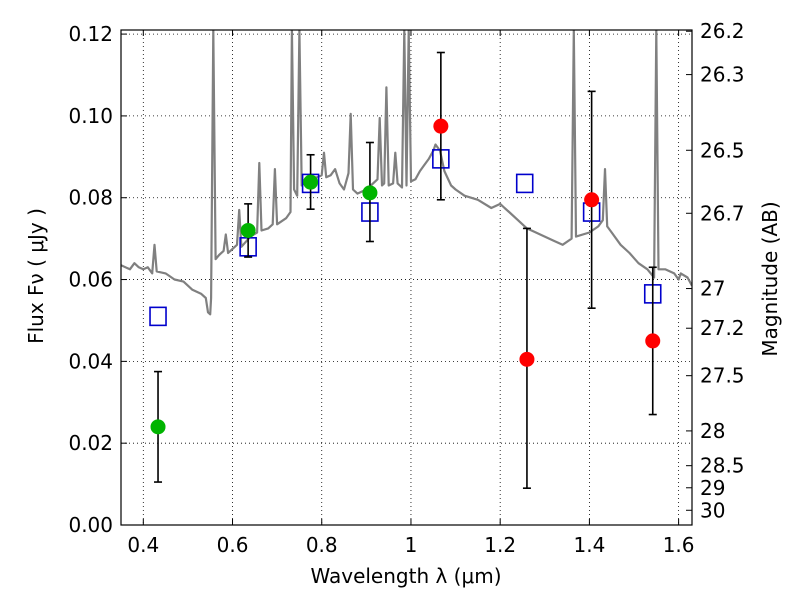  I want to click on y2-tick-label: 27.5, so click(722, 376).